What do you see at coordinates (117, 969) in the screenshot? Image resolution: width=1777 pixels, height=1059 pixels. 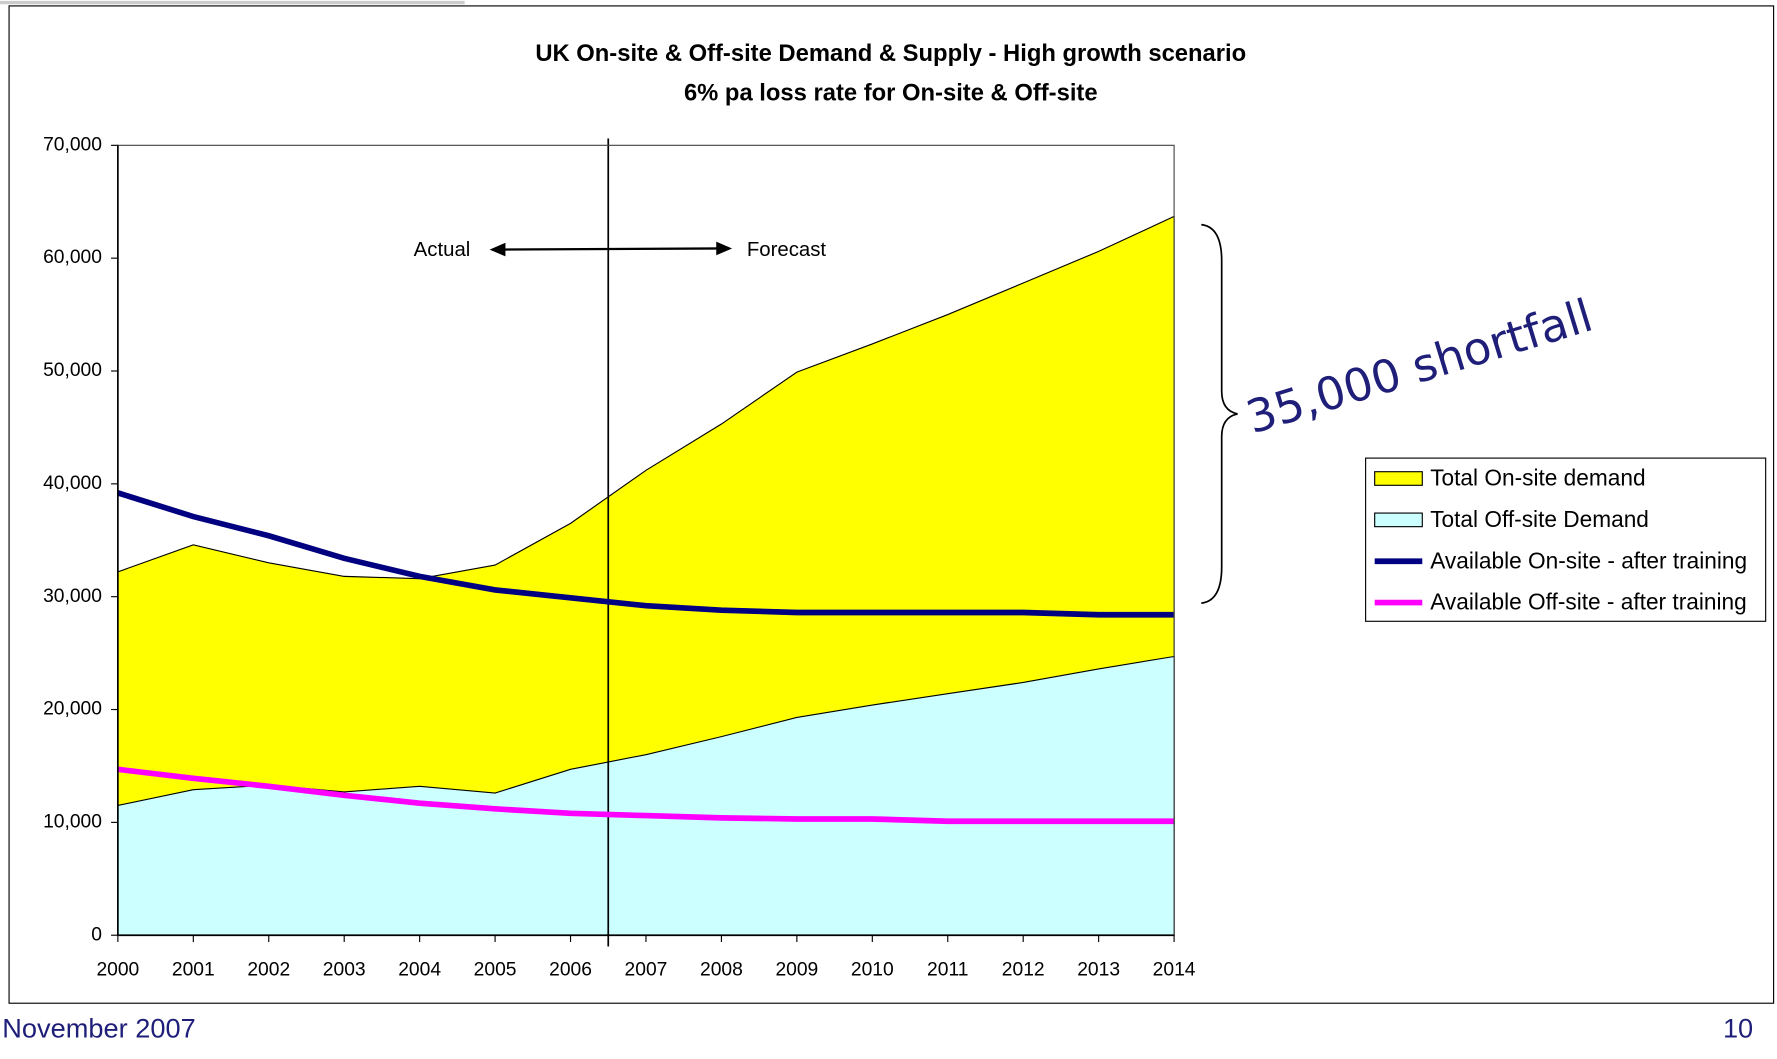 I see `x-tick-label: 2000` at bounding box center [117, 969].